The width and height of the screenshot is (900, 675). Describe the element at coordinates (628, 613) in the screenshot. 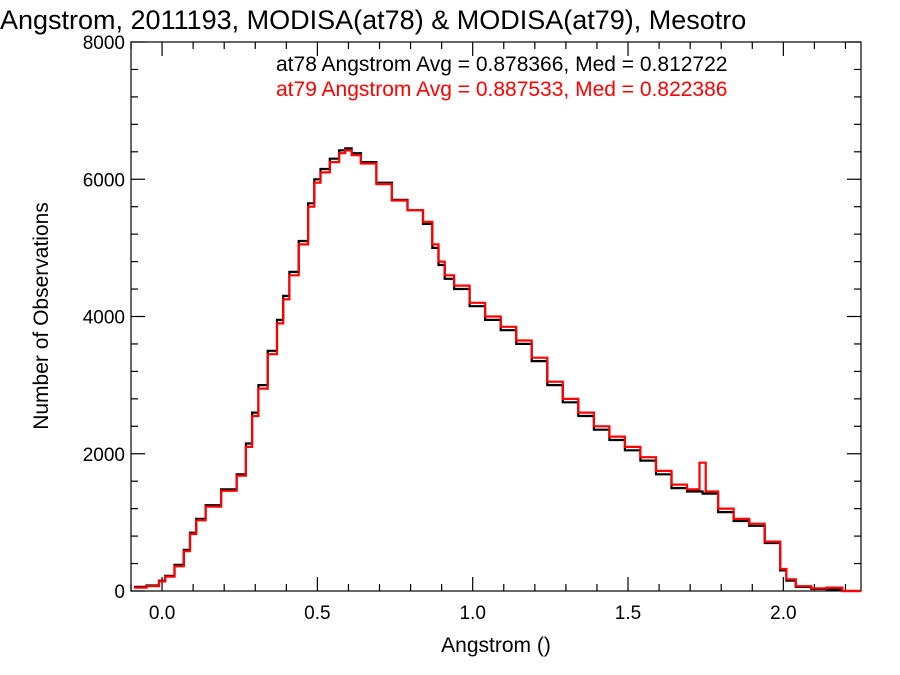

I see `x-tick-label: 1.5` at that location.